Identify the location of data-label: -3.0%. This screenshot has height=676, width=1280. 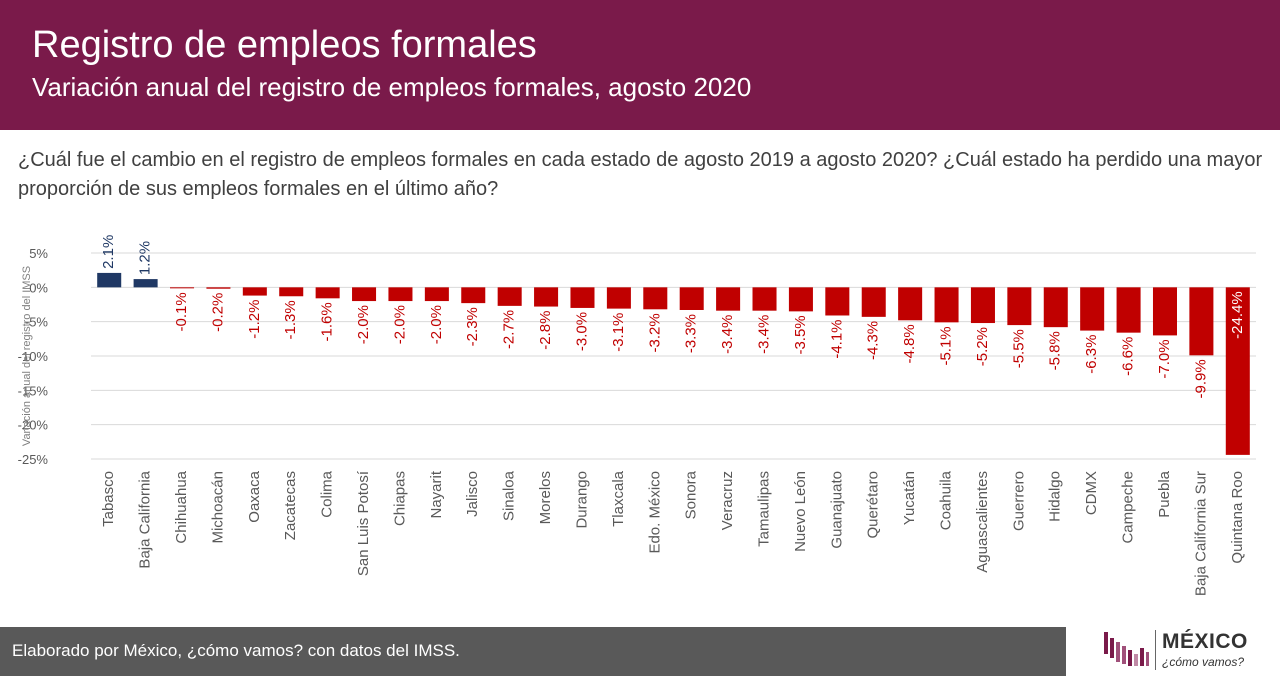
(581, 331).